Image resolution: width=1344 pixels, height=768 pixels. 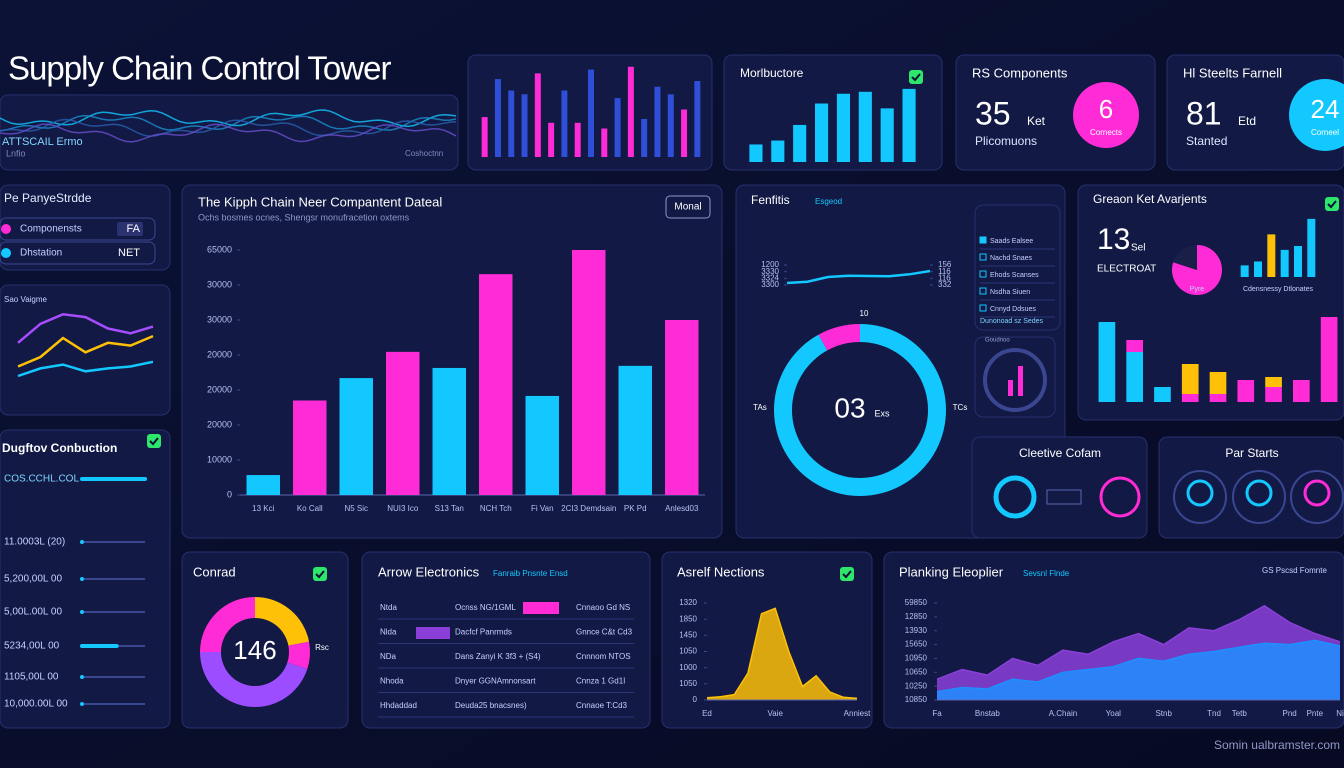 What do you see at coordinates (603, 607) in the screenshot?
I see `label: Cnnaoo Gd NS` at bounding box center [603, 607].